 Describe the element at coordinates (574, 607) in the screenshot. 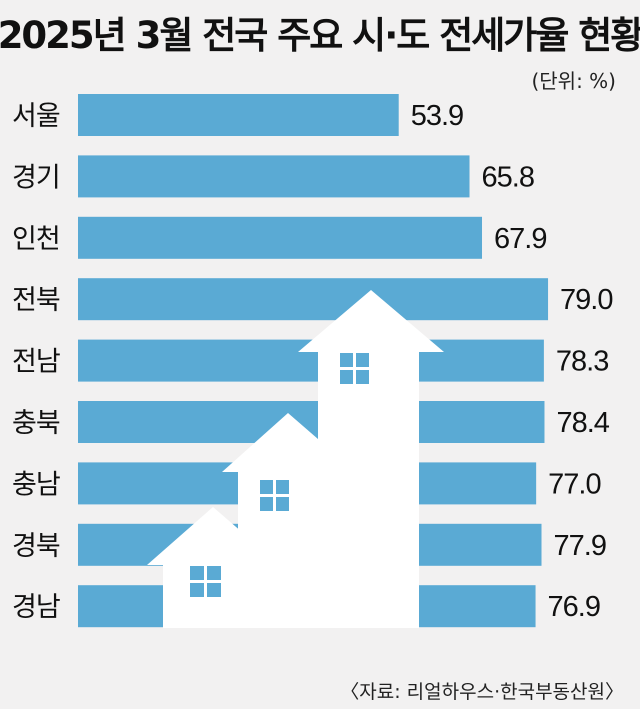

I see `value-label: 76.9` at that location.